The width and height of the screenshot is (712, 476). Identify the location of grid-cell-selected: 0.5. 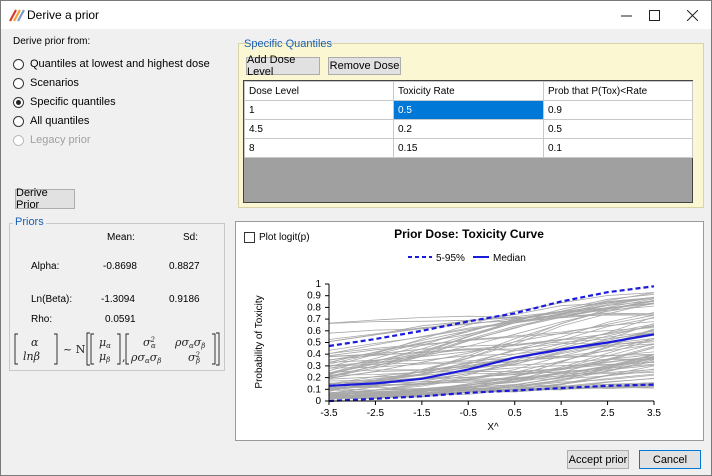
(468, 110).